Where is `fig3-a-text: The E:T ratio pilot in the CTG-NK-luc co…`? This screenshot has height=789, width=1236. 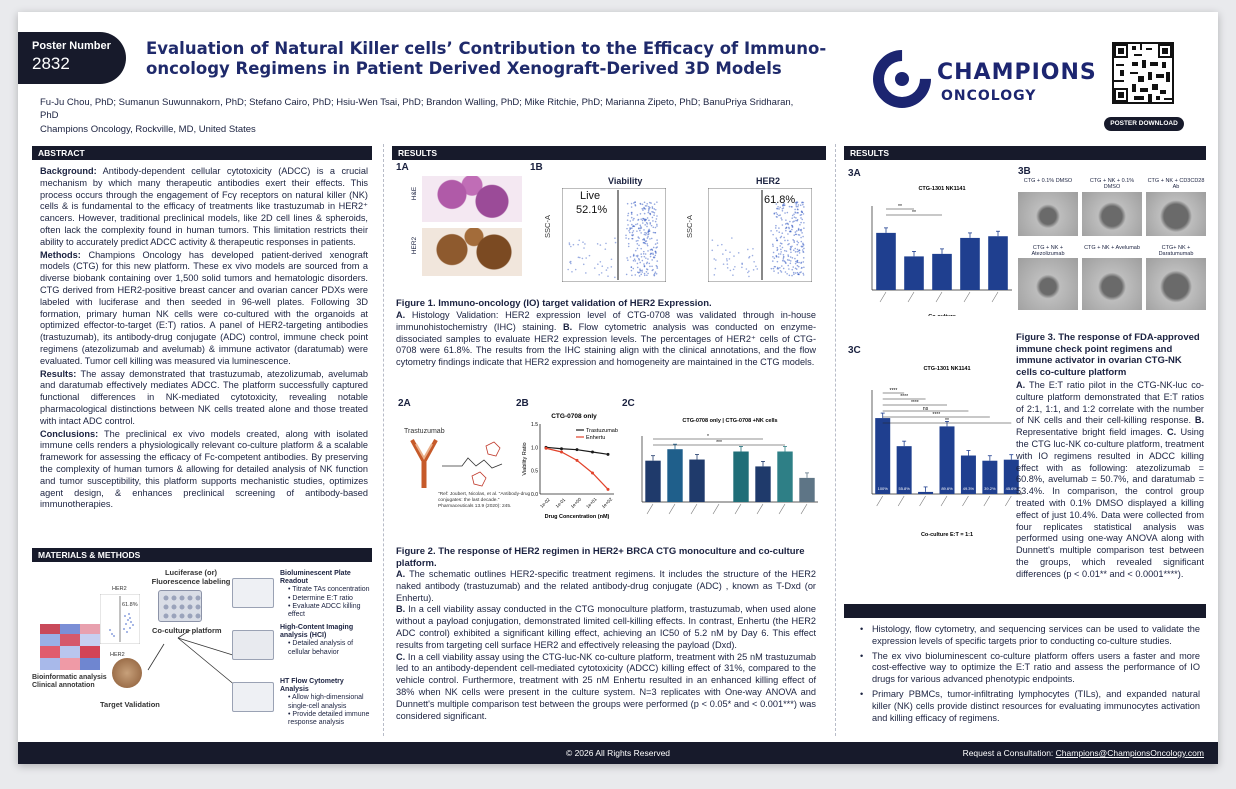
fig3-a-text: The E:T ratio pilot in the CTG-NK-luc co… is located at coordinates (1110, 403).